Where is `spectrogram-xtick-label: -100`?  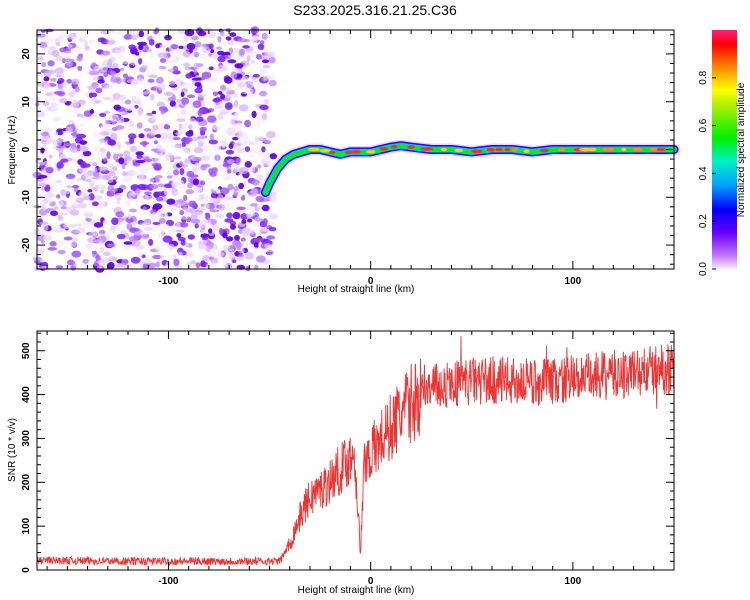
spectrogram-xtick-label: -100 is located at coordinates (168, 281).